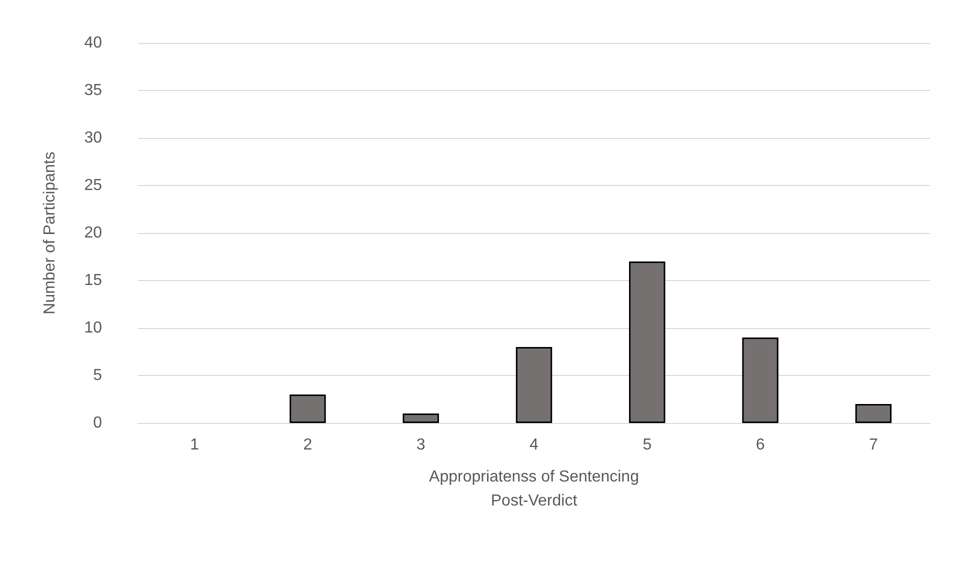 The height and width of the screenshot is (578, 961). I want to click on y-tick-label: 15, so click(93, 280).